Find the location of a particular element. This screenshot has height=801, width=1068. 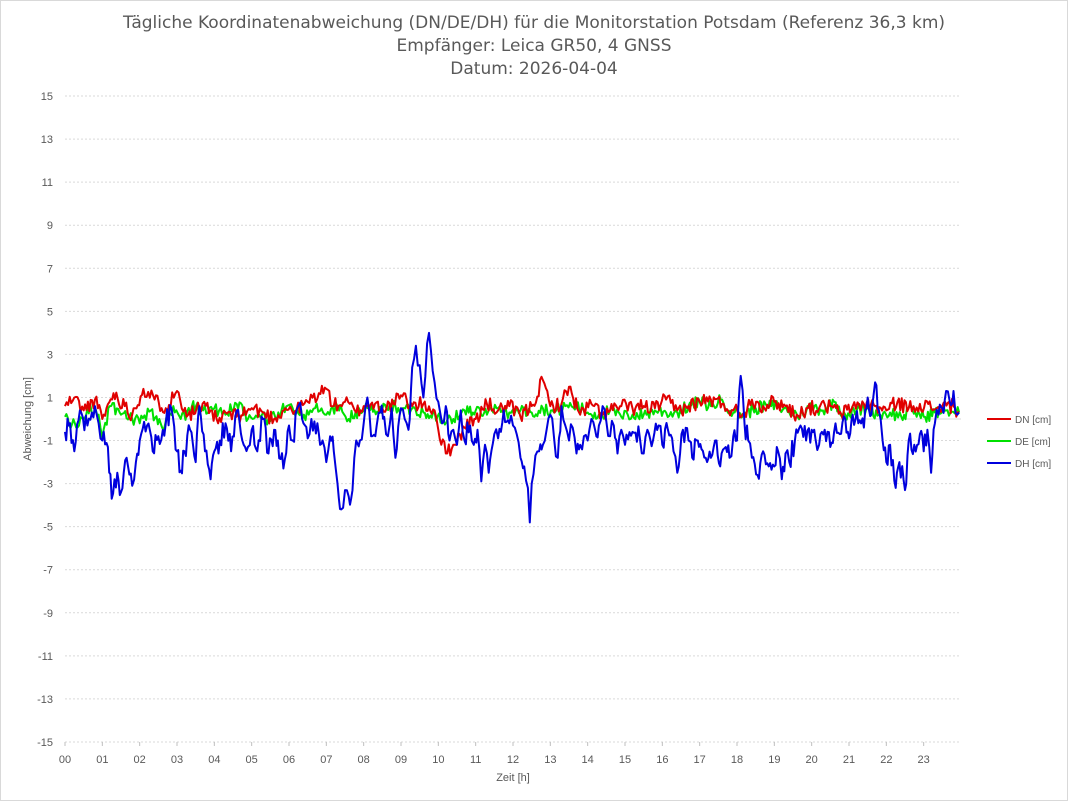

series-line-dn is located at coordinates (512, 416).